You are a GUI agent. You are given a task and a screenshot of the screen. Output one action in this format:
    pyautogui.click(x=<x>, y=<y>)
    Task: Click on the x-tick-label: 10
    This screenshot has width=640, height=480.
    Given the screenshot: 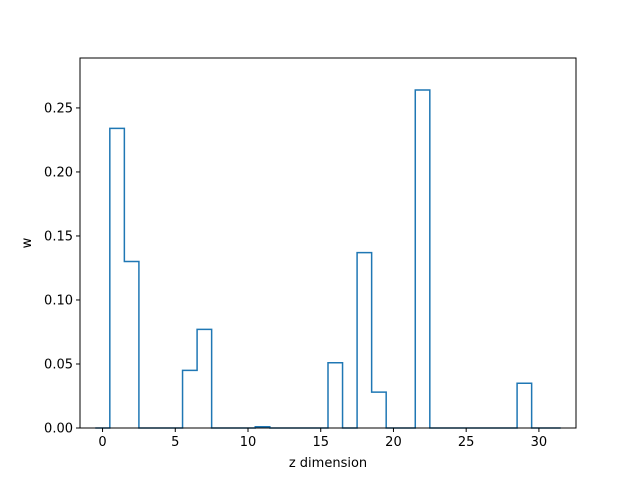 What is the action you would take?
    pyautogui.click(x=248, y=442)
    